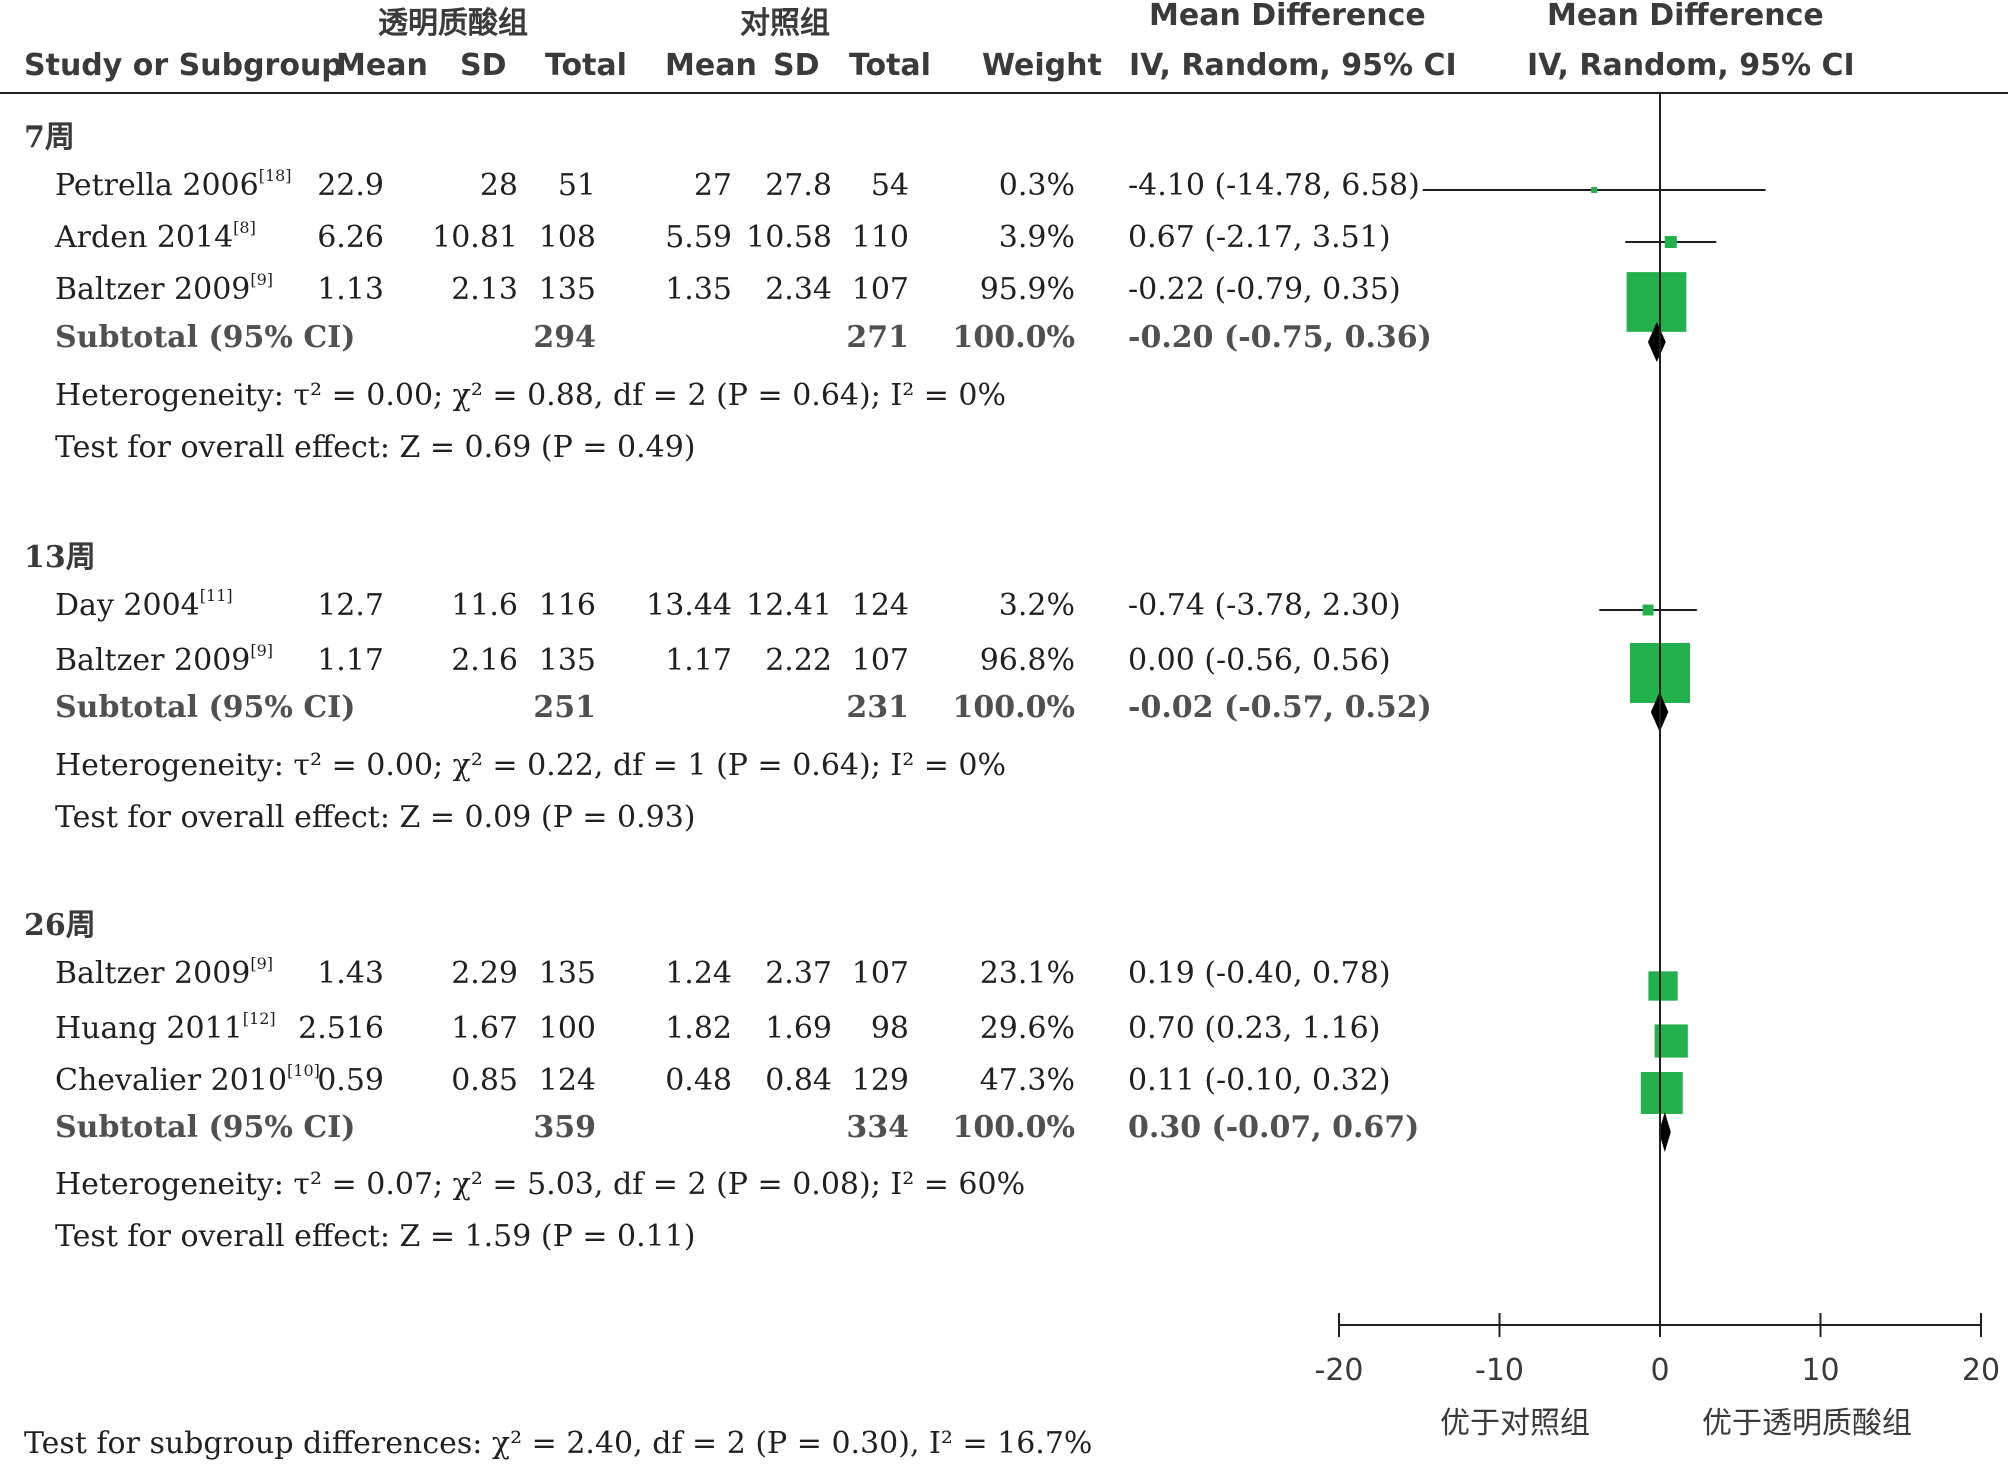 Image resolution: width=2008 pixels, height=1466 pixels. What do you see at coordinates (1691, 65) in the screenshot?
I see `plot-subtitle: IV, Random, 95% CI` at bounding box center [1691, 65].